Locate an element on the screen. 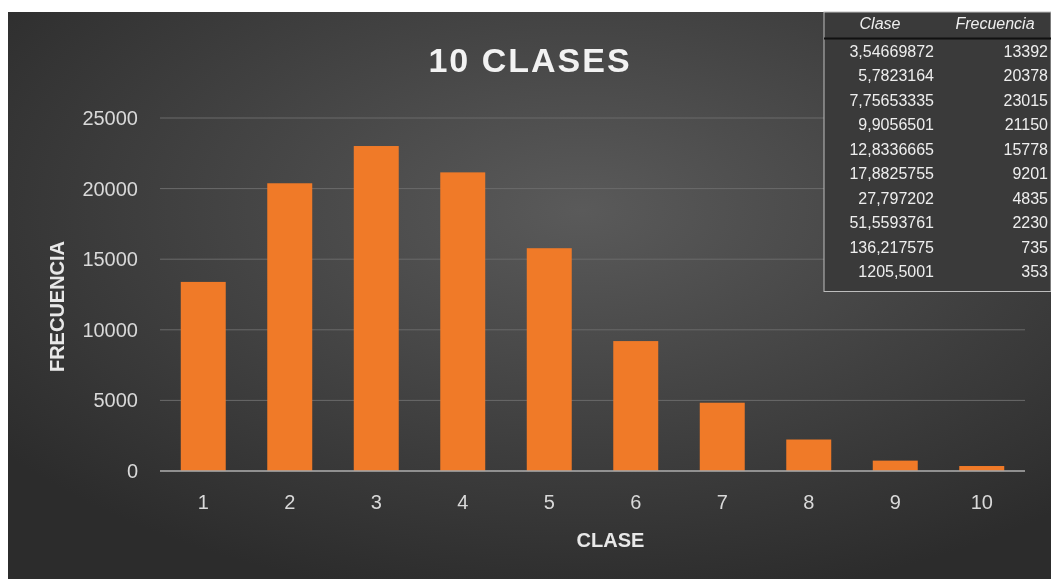 The height and width of the screenshot is (579, 1051). text: 5,7823164 is located at coordinates (896, 75).